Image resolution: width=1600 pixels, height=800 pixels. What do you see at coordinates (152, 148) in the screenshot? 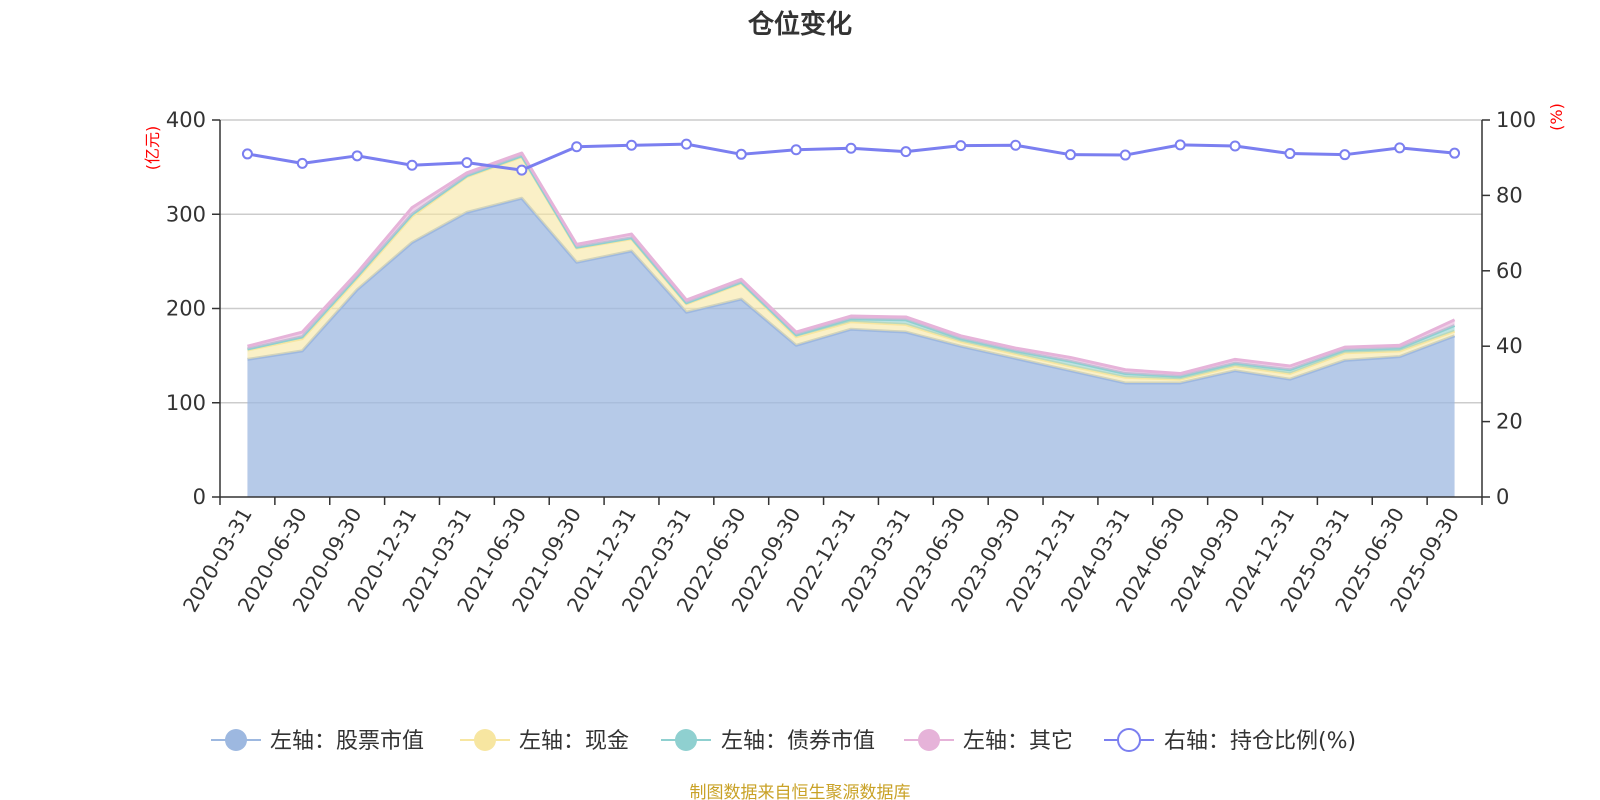
I see `left-axis-unit: (亿元)` at bounding box center [152, 148].